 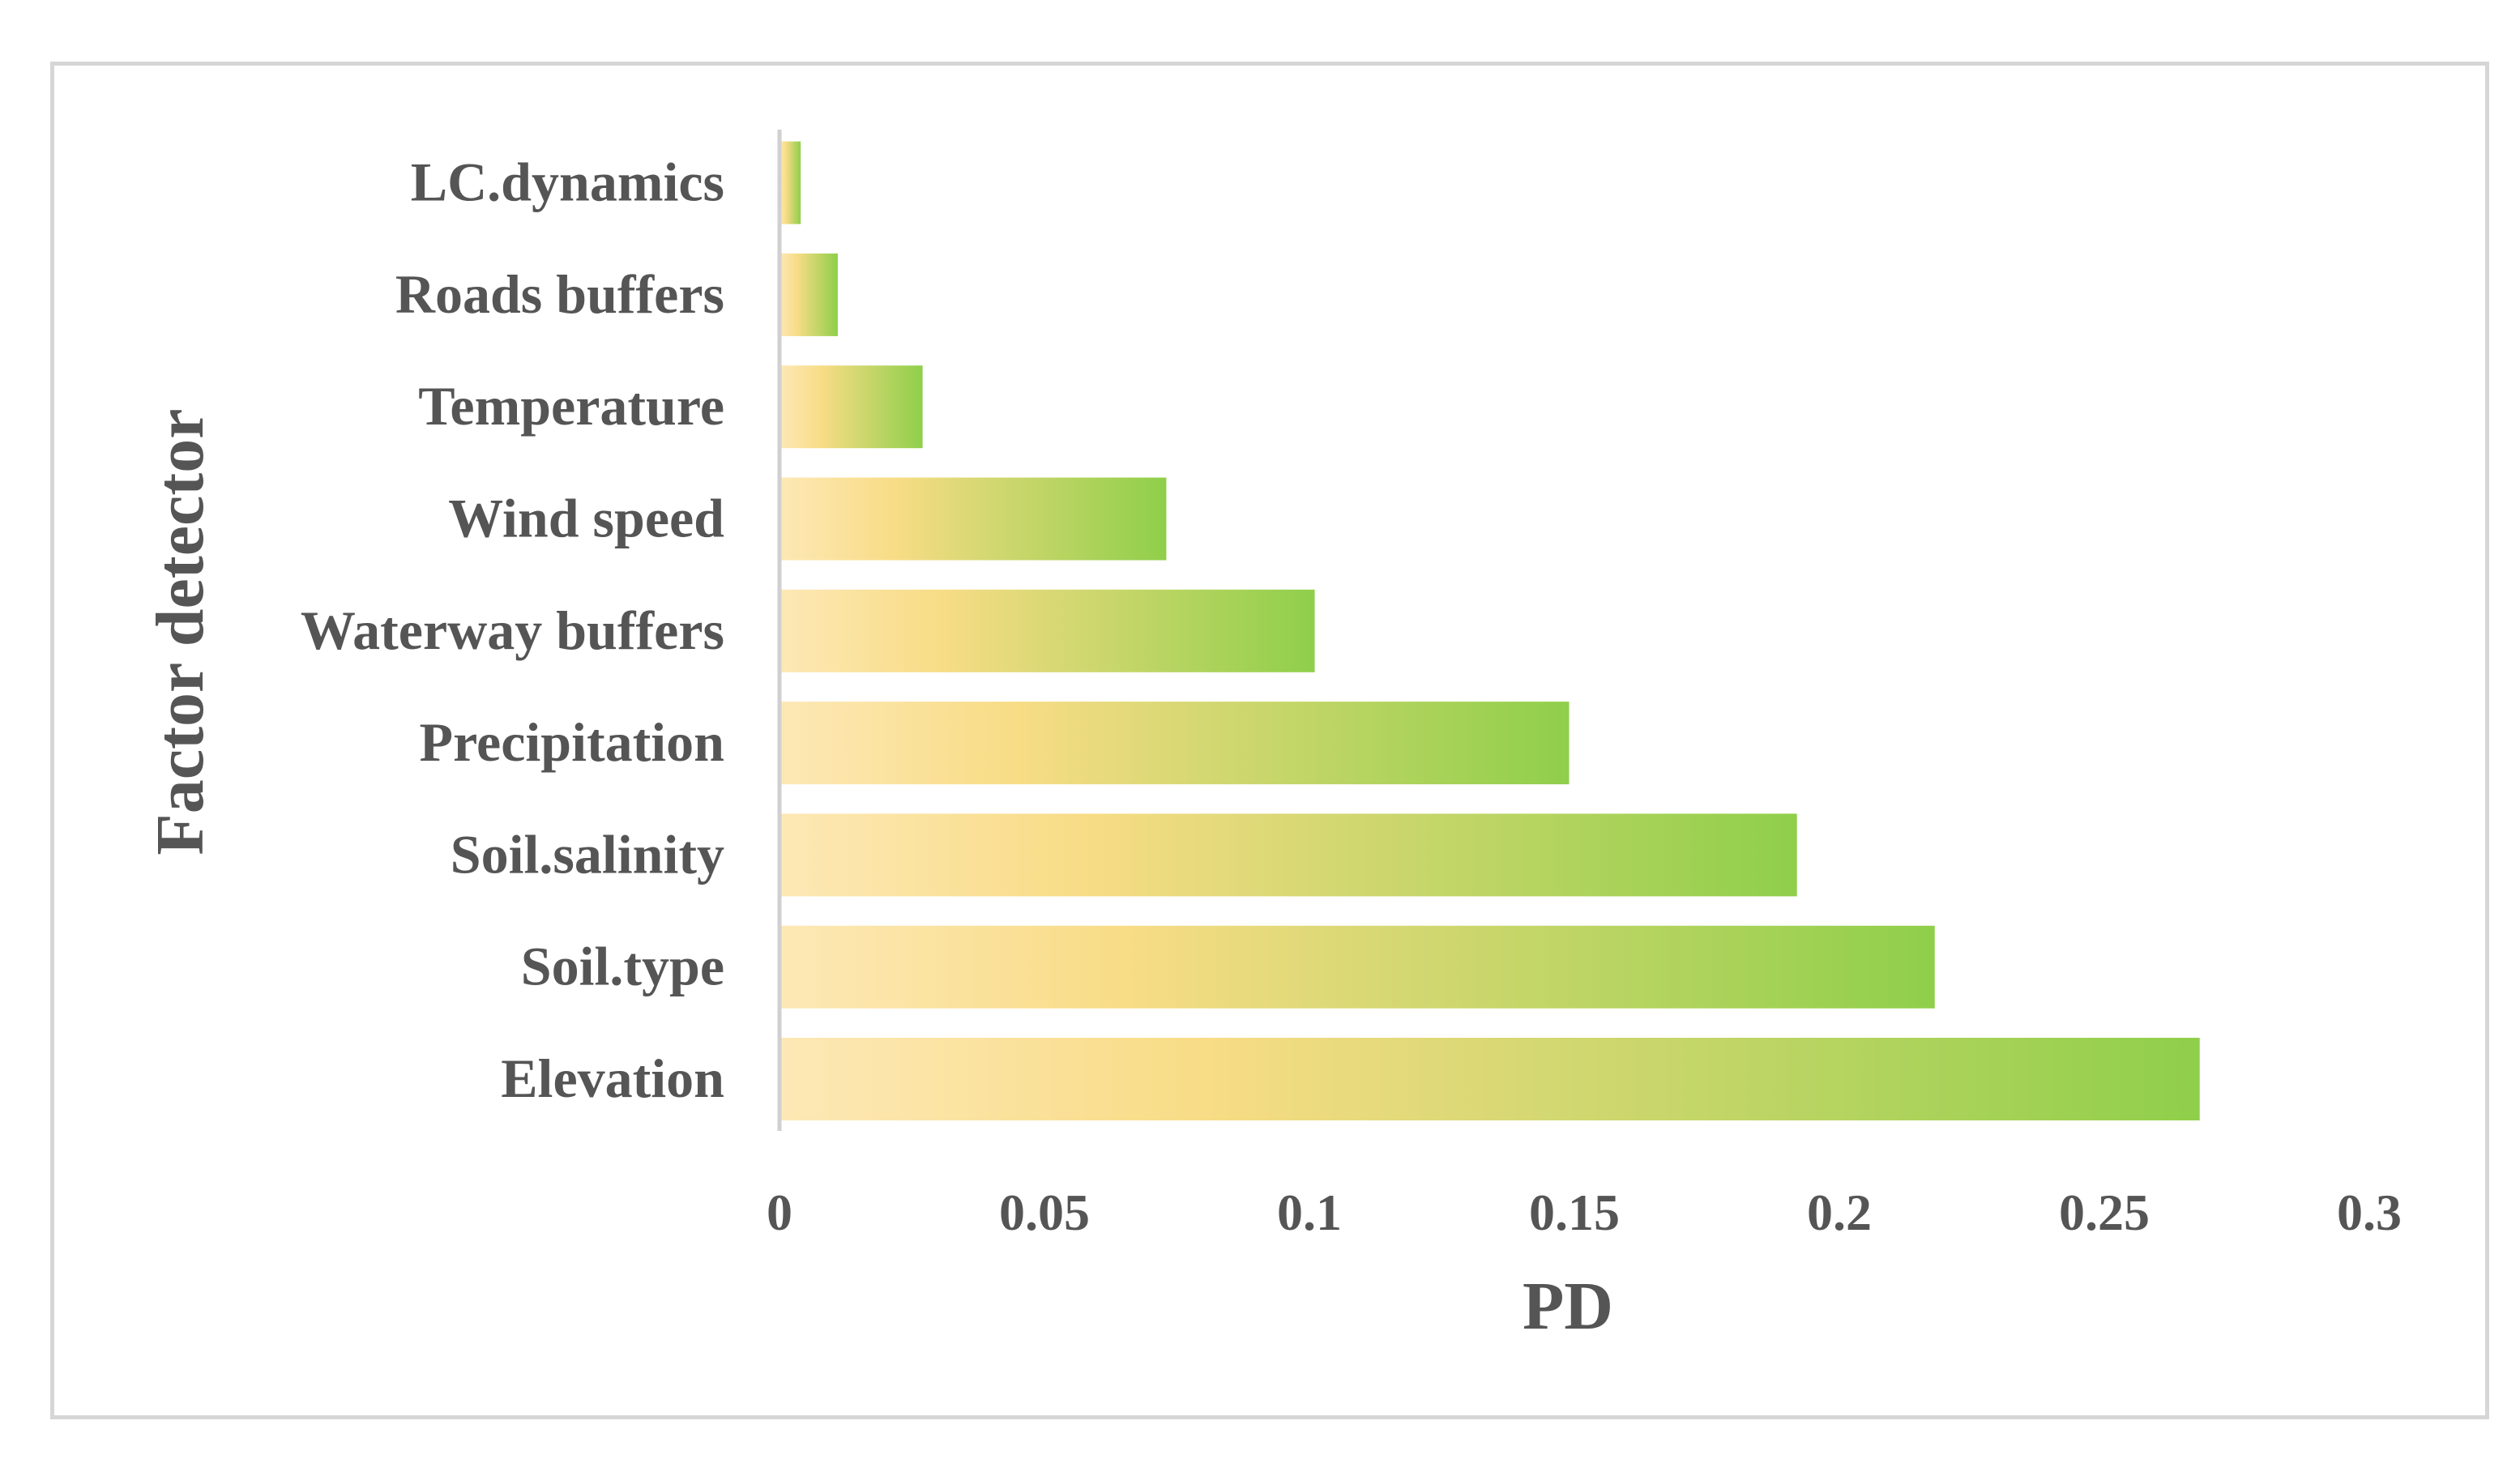 I want to click on x-tick-label: 0.15, so click(x=1574, y=1212).